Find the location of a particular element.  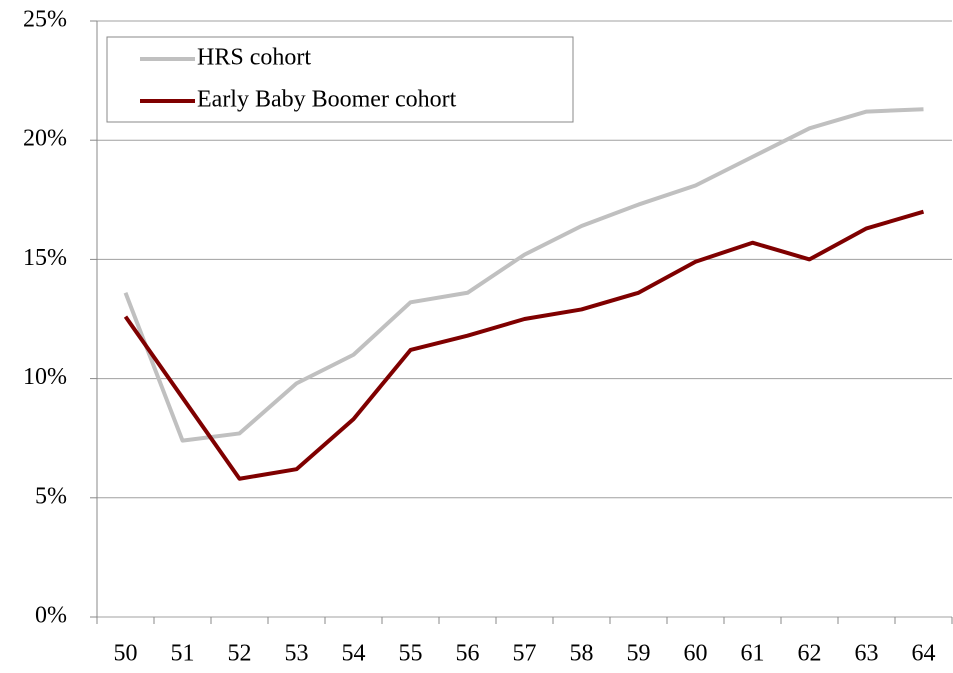

y-tick-label: 10% is located at coordinates (45, 377).